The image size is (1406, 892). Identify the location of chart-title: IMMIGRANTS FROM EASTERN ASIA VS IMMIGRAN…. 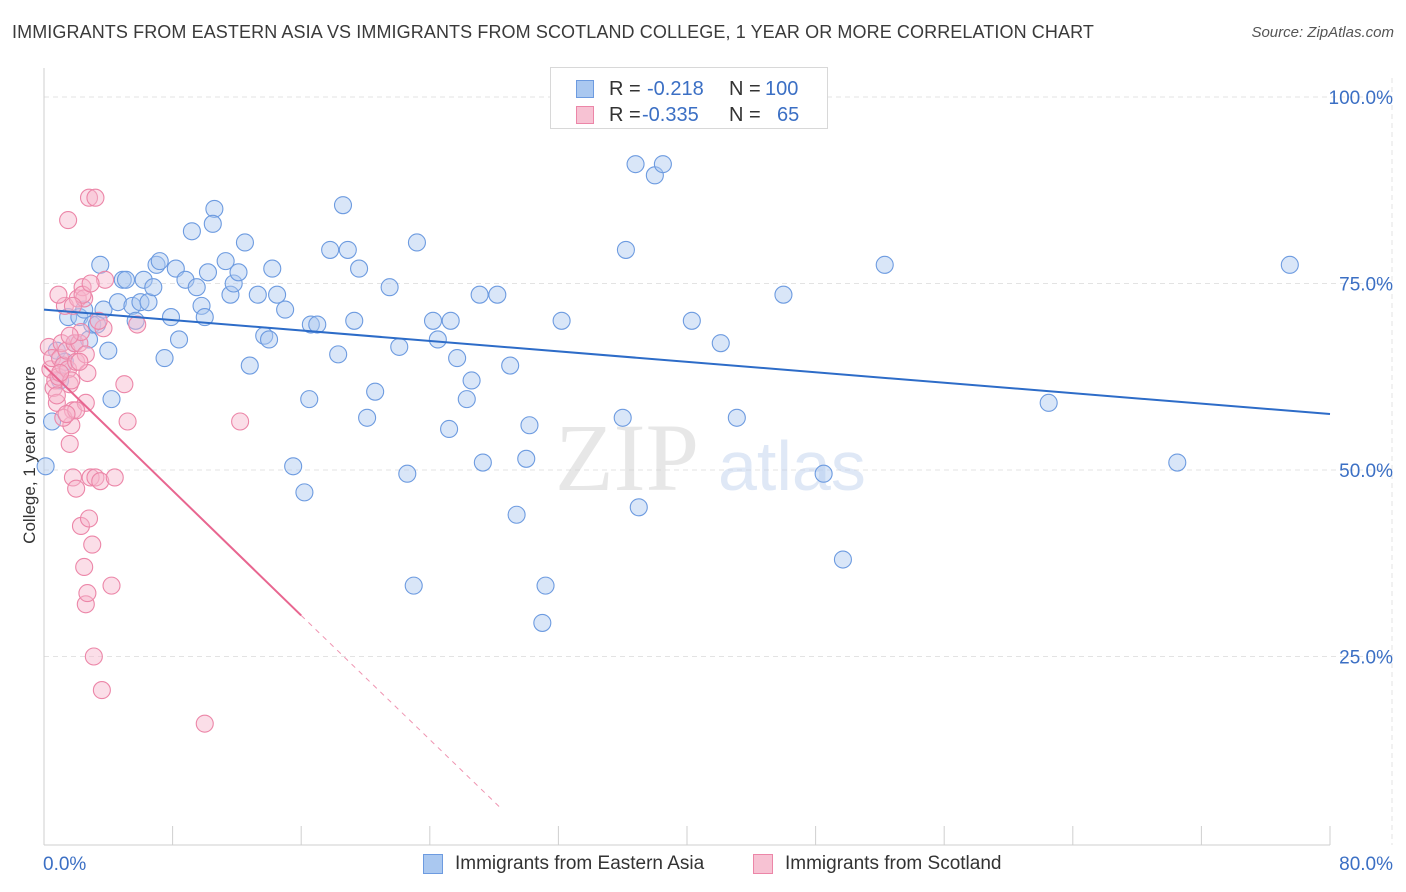
(553, 32).